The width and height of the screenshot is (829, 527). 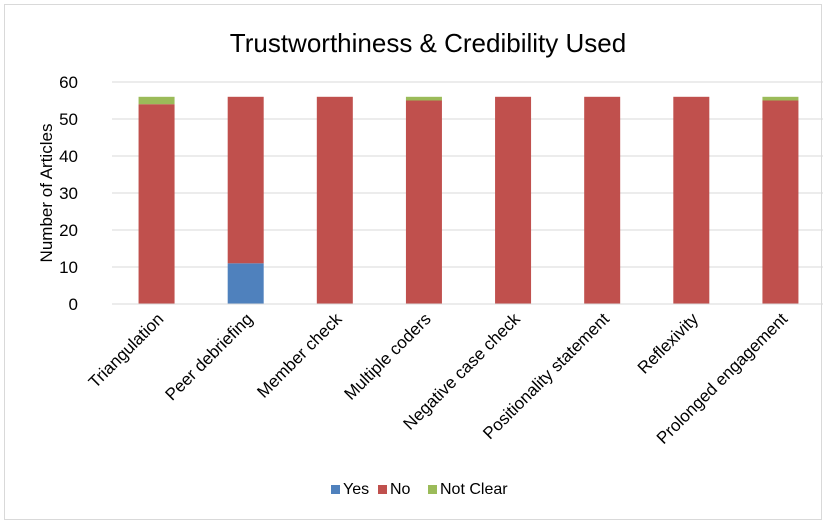 What do you see at coordinates (299, 355) in the screenshot?
I see `x-tick-label: Member check` at bounding box center [299, 355].